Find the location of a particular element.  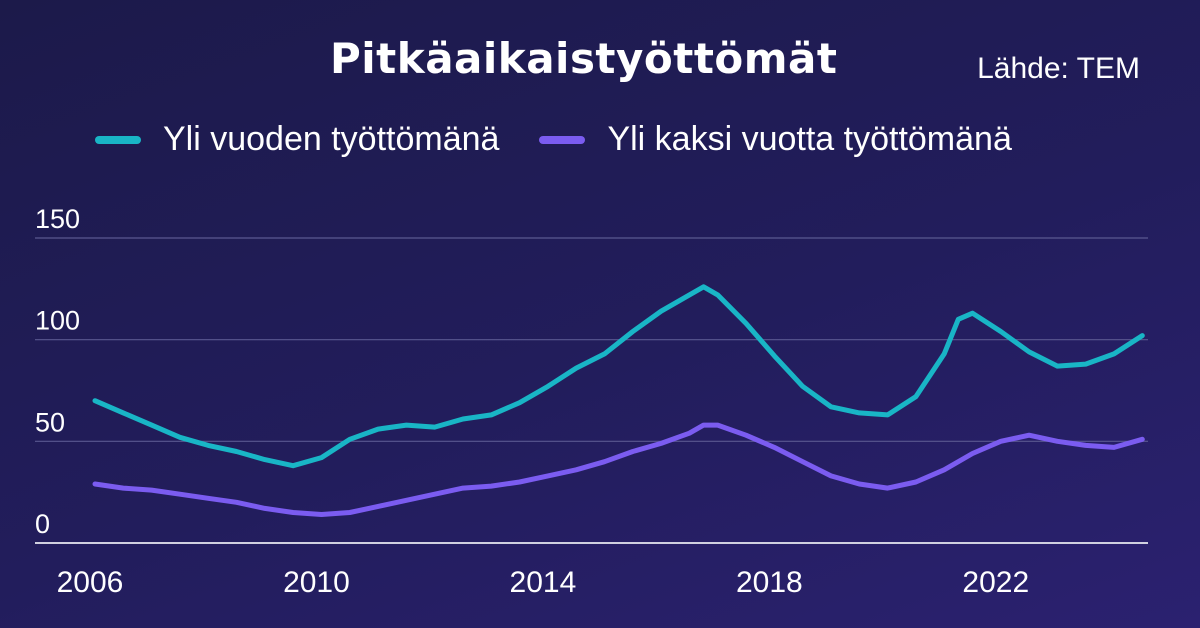

legend-item-series-2: Yli kaksi vuotta työttömänä is located at coordinates (775, 139).